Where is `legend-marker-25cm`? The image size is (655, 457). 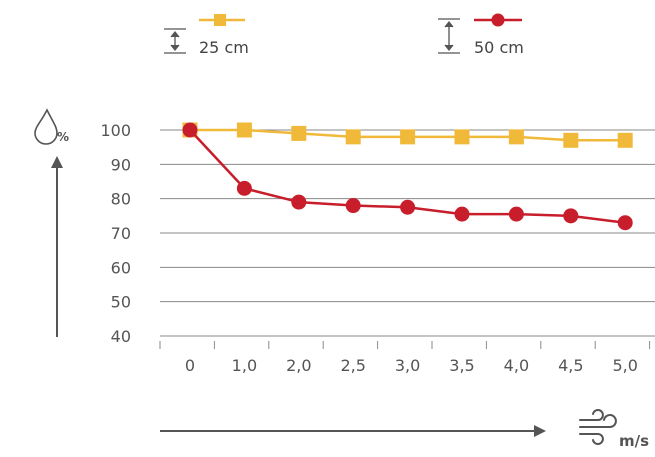 legend-marker-25cm is located at coordinates (220, 20).